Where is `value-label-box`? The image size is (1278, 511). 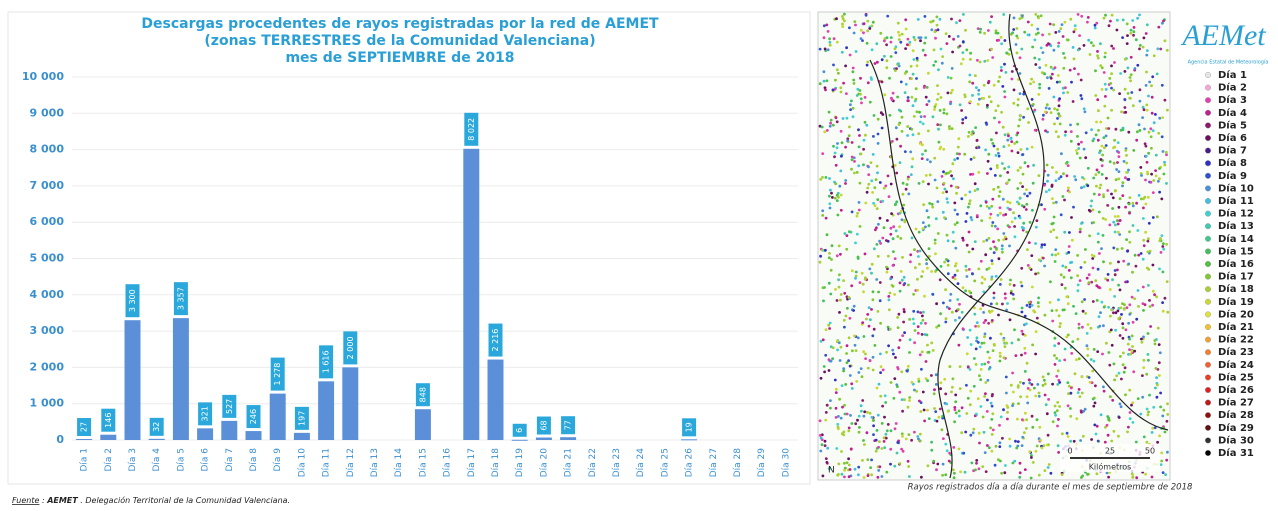
value-label-box is located at coordinates (156, 426).